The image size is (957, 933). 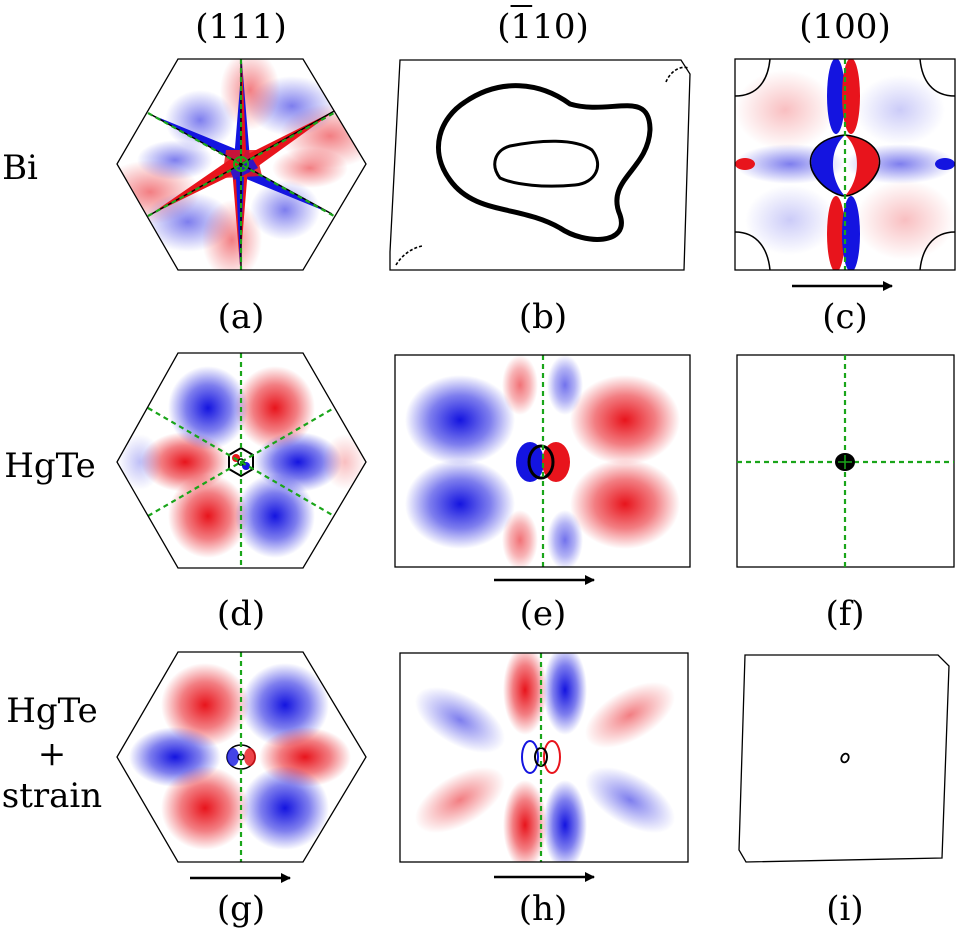 I want to click on column-header-100: (100), so click(x=845, y=27).